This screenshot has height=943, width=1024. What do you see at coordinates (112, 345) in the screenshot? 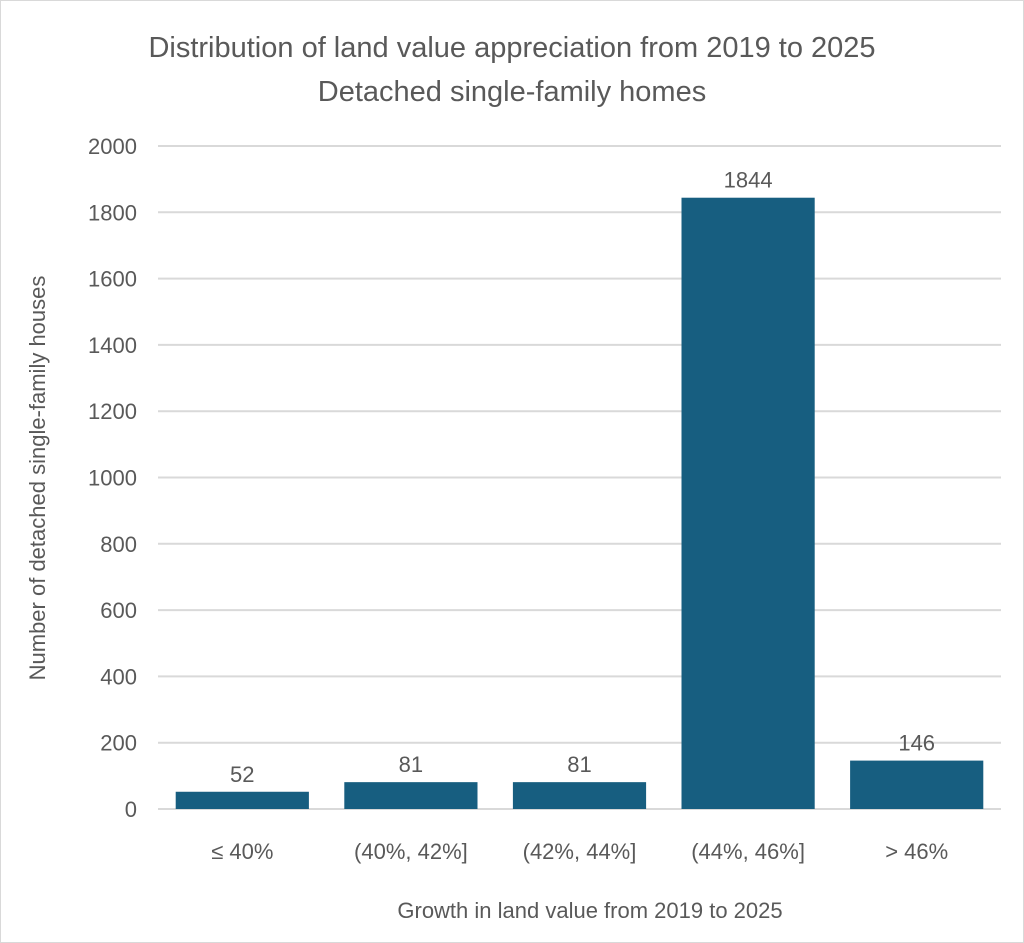
I see `y-tick-label: 1400` at bounding box center [112, 345].